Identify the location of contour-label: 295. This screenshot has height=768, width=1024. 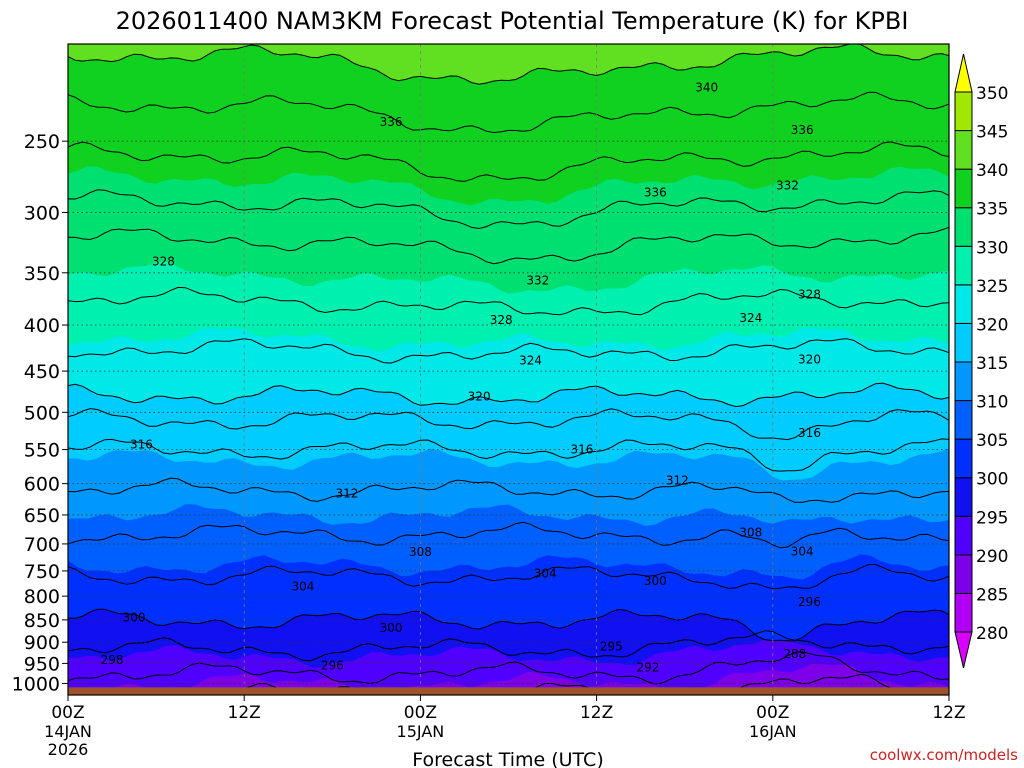
(611, 647).